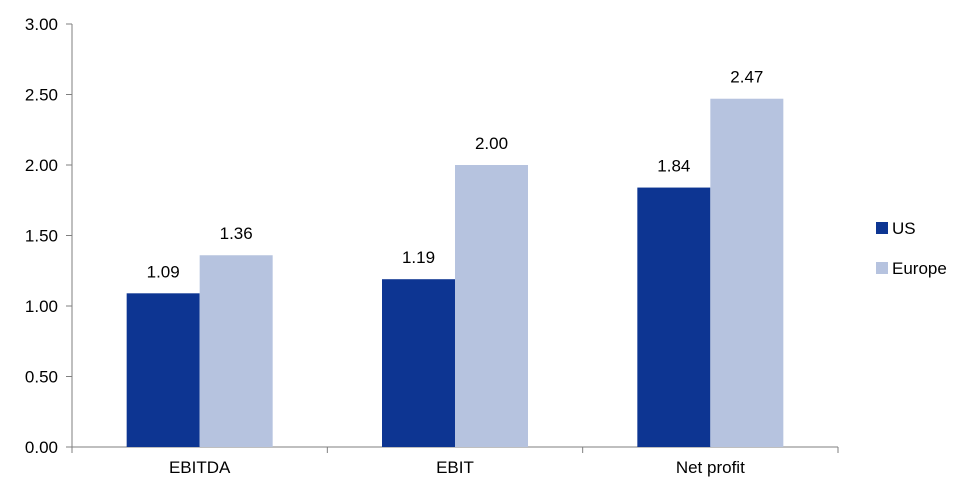 The width and height of the screenshot is (964, 481). What do you see at coordinates (882, 268) in the screenshot?
I see `legend-swatch-europe` at bounding box center [882, 268].